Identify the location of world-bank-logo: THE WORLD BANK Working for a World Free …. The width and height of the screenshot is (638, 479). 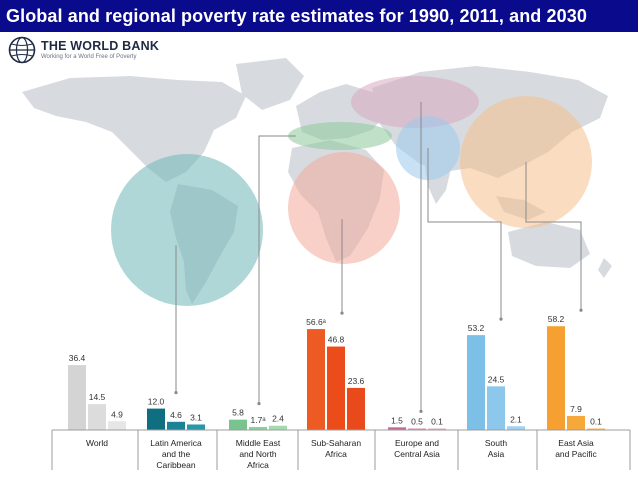
(83, 50).